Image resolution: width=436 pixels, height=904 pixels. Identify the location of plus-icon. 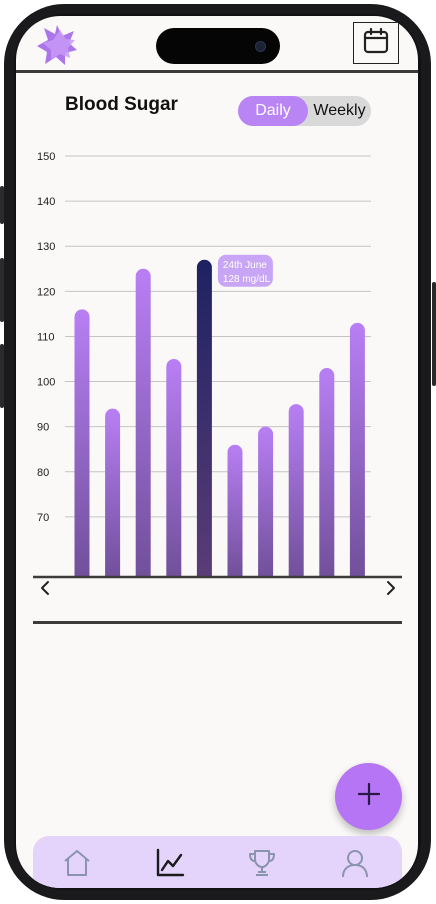
(369, 796).